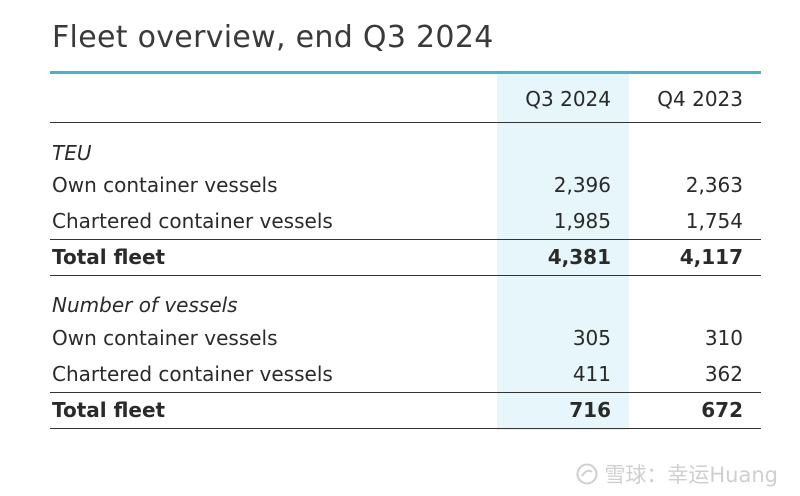 Image resolution: width=800 pixels, height=496 pixels. Describe the element at coordinates (591, 374) in the screenshot. I see `cell-value: 411` at that location.